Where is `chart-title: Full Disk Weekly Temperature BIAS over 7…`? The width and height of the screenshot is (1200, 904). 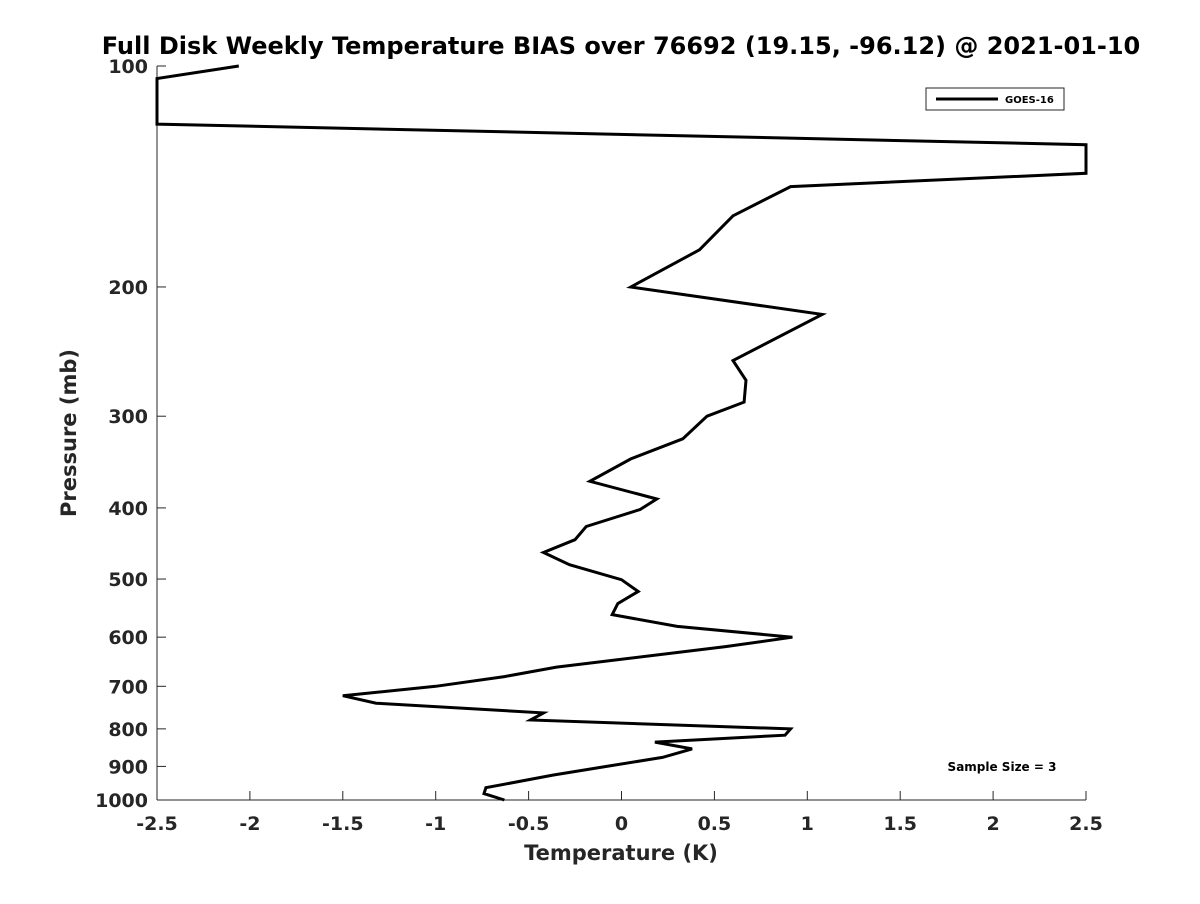
chart-title: Full Disk Weekly Temperature BIAS over 7… is located at coordinates (621, 46).